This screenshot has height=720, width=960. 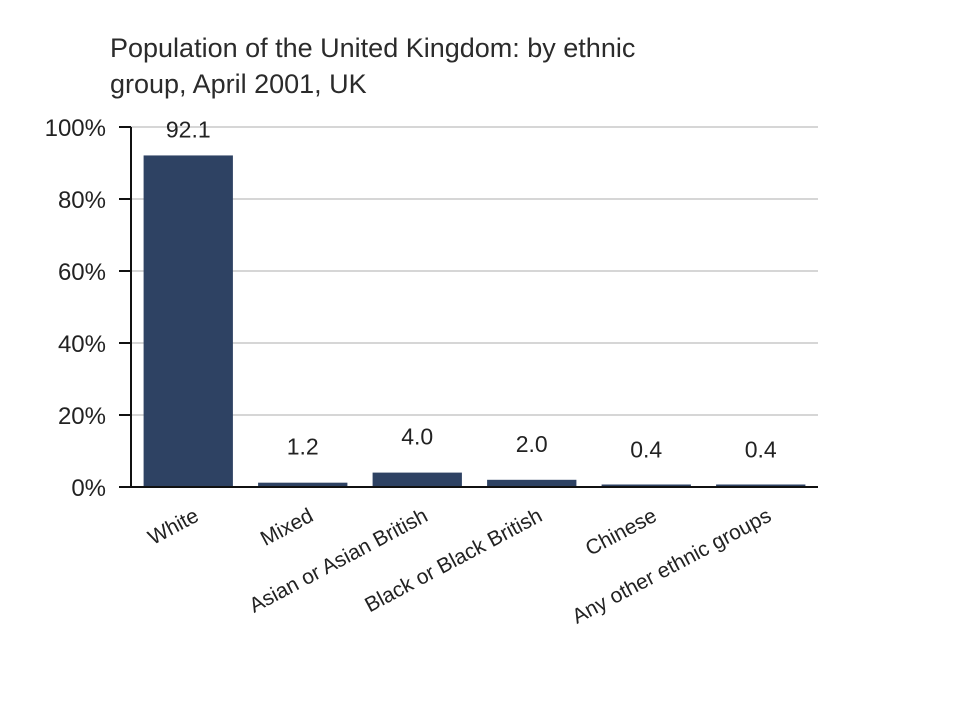 What do you see at coordinates (82, 272) in the screenshot?
I see `y-tick-label: 60%` at bounding box center [82, 272].